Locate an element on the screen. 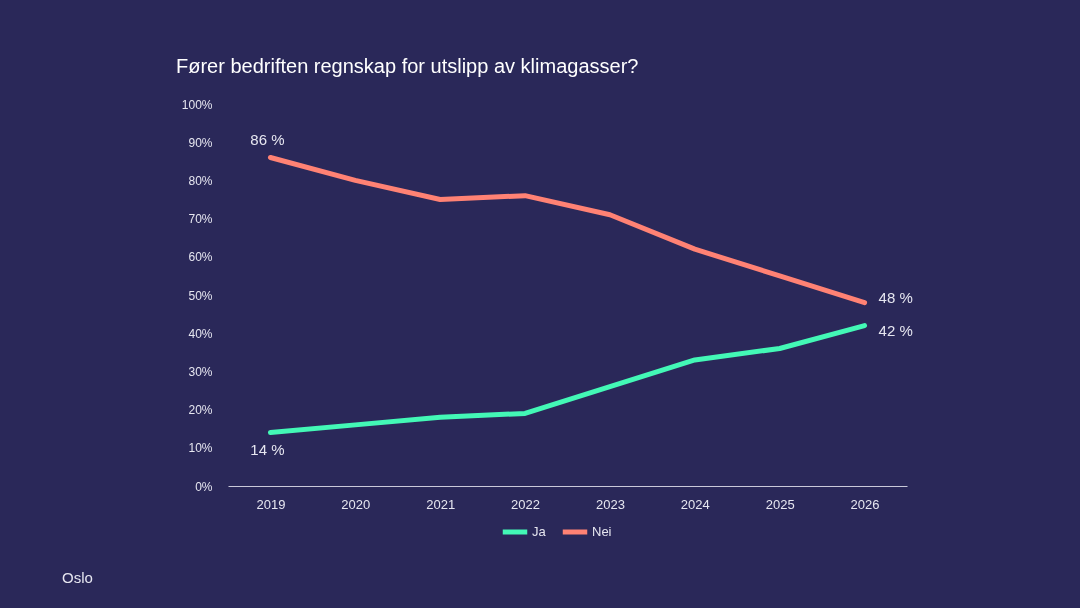  x-tick-label: 2025 is located at coordinates (780, 504).